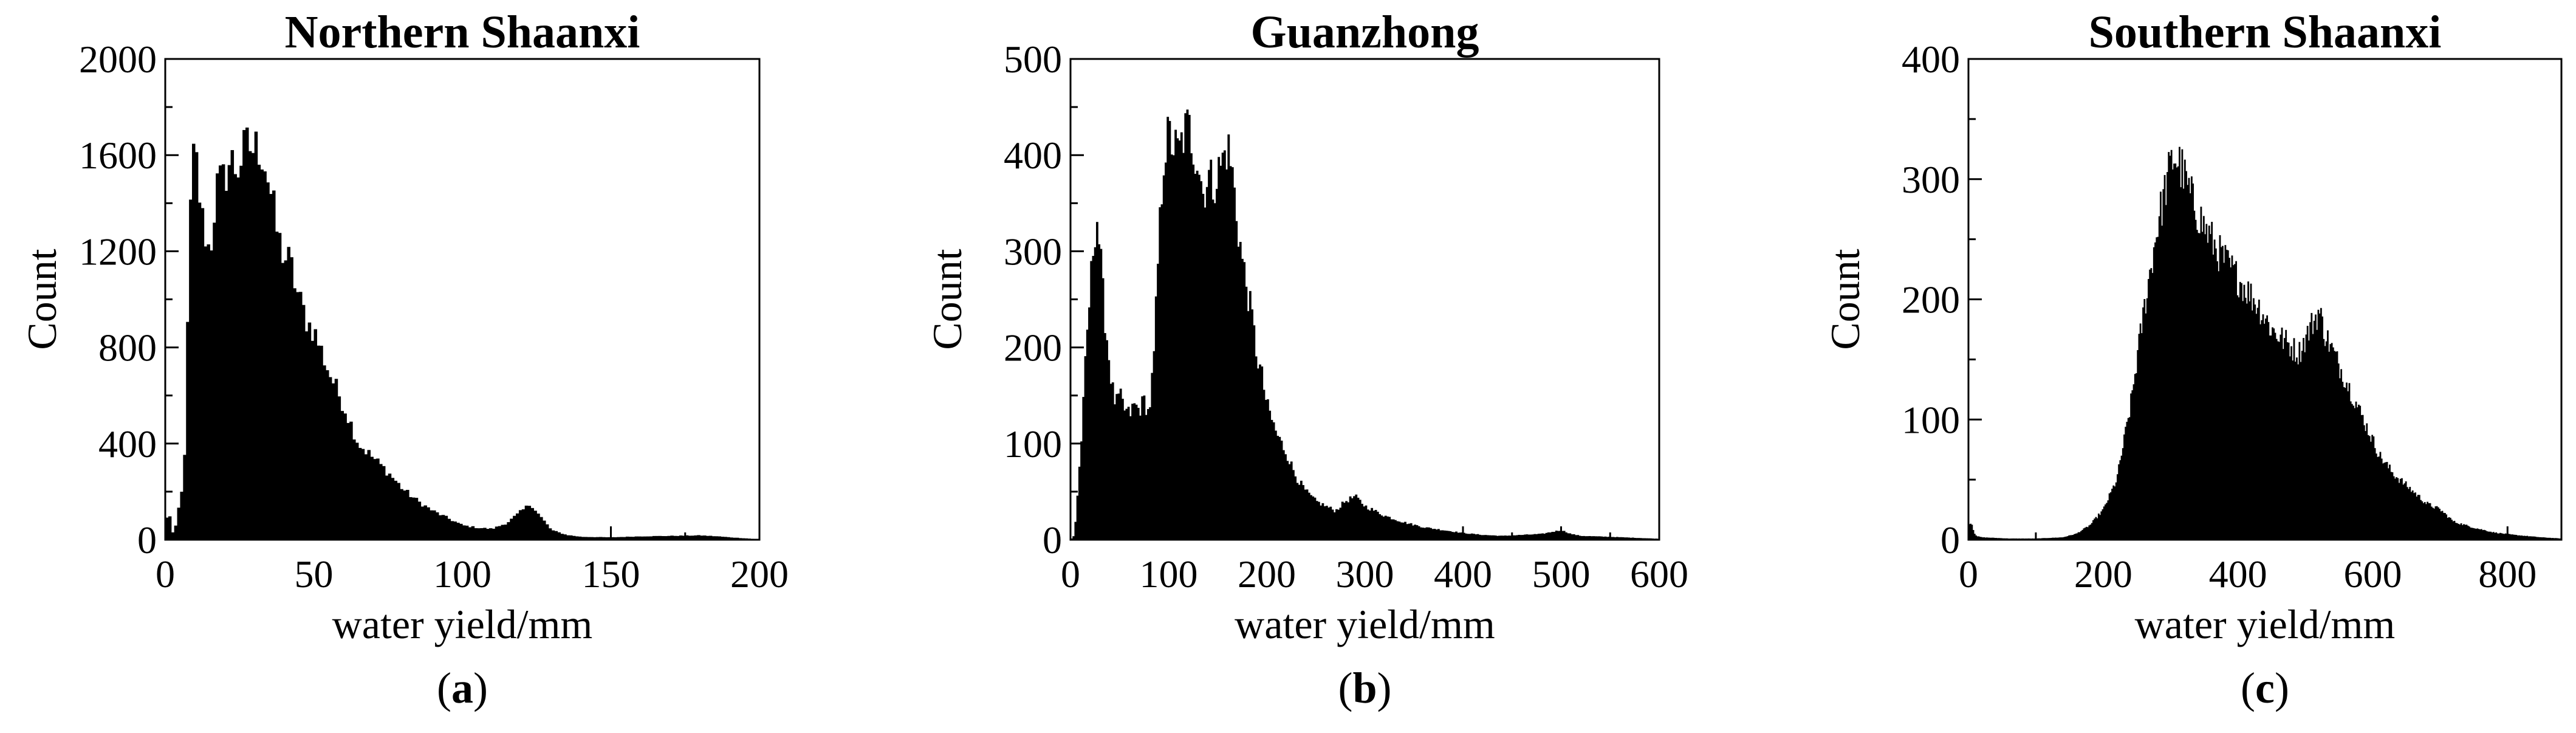 Image resolution: width=2576 pixels, height=733 pixels. What do you see at coordinates (2265, 32) in the screenshot?
I see `chart-title: Southern Shaanxi` at bounding box center [2265, 32].